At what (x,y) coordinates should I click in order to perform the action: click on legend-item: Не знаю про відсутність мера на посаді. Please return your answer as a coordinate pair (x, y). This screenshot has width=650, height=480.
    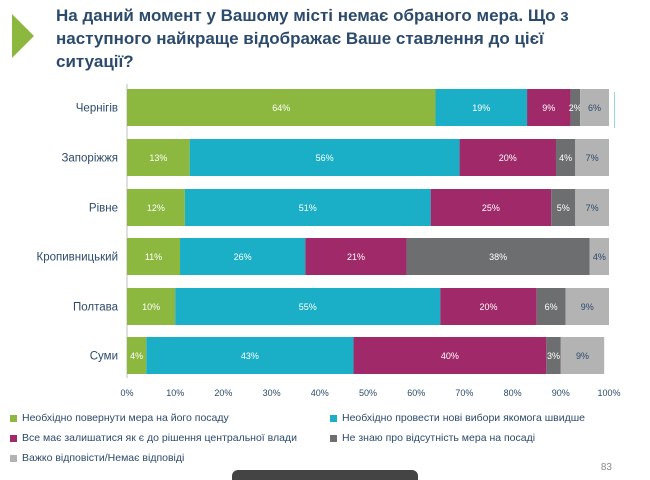
    Looking at the image, I should click on (432, 438).